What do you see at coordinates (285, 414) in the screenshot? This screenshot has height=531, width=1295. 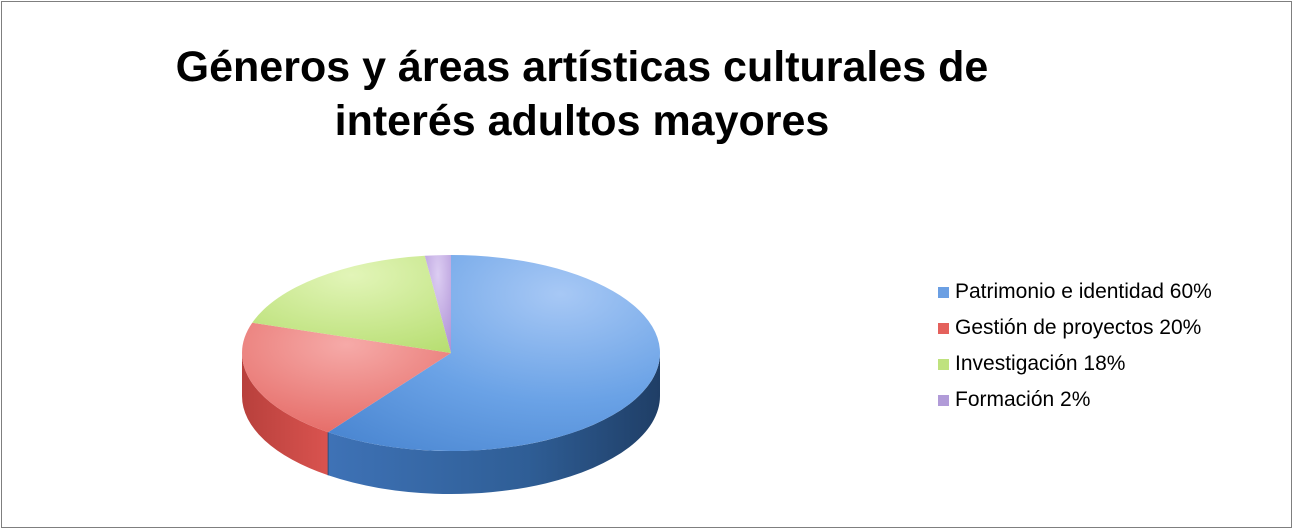 I see `pie-side-gestion` at bounding box center [285, 414].